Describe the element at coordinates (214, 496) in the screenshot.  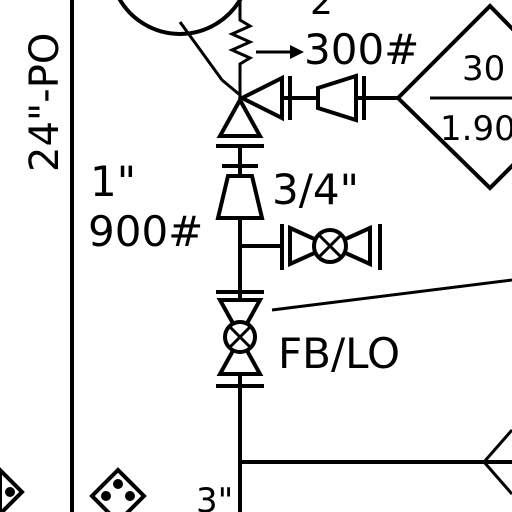
I see `bottom-size-label: 3"` at that location.